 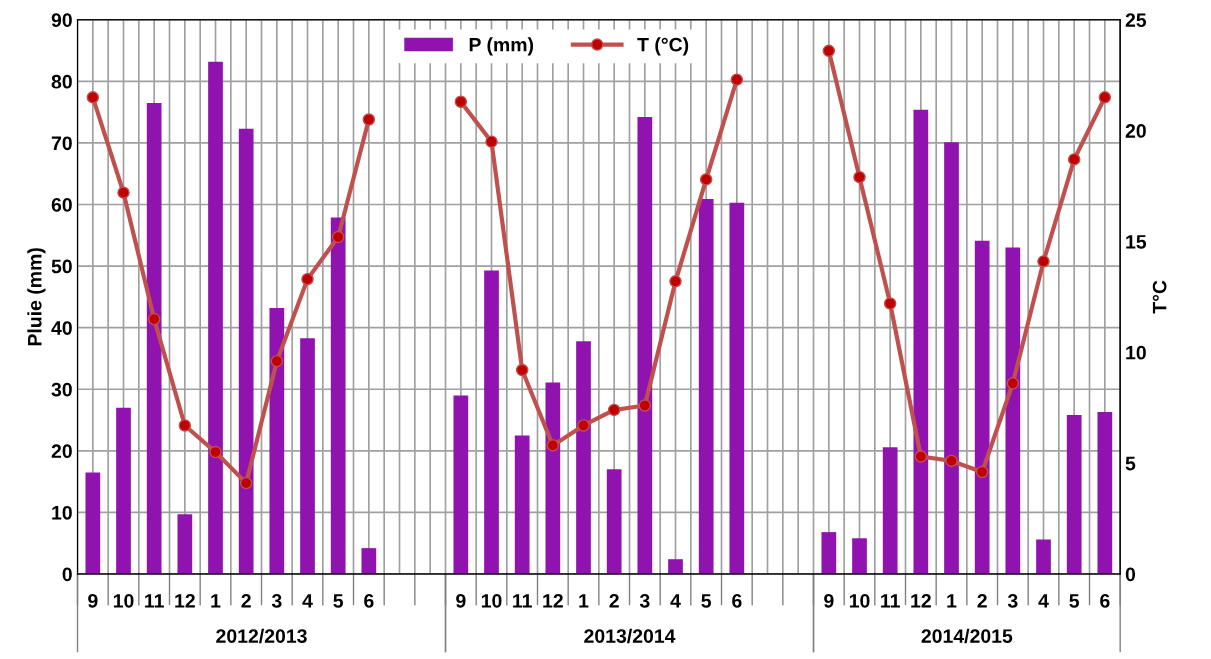 I want to click on y-tick-label: 0, so click(x=67, y=574).